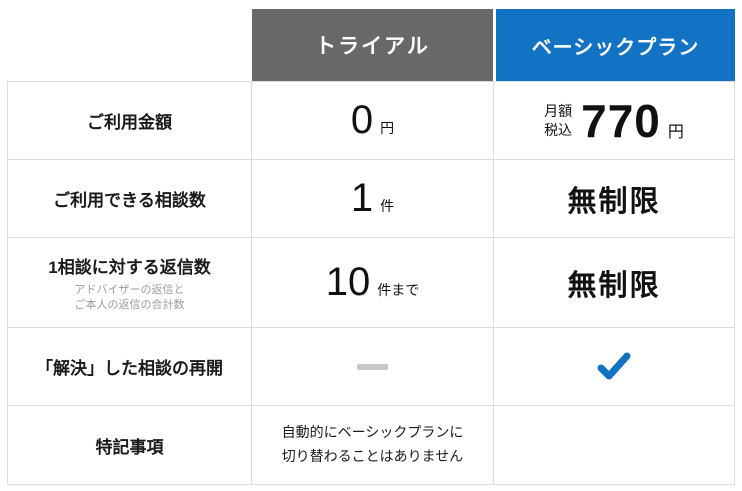 Image resolution: width=742 pixels, height=491 pixels. I want to click on plan-header-trial: トライアル, so click(372, 45).